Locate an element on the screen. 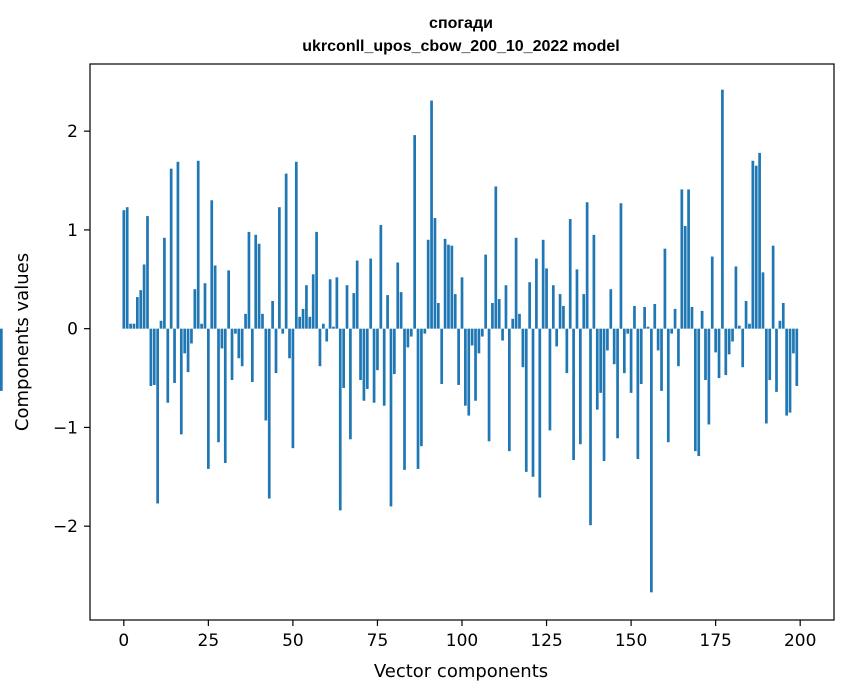 Image resolution: width=847 pixels, height=696 pixels. x-tick-label: 175 is located at coordinates (715, 641).